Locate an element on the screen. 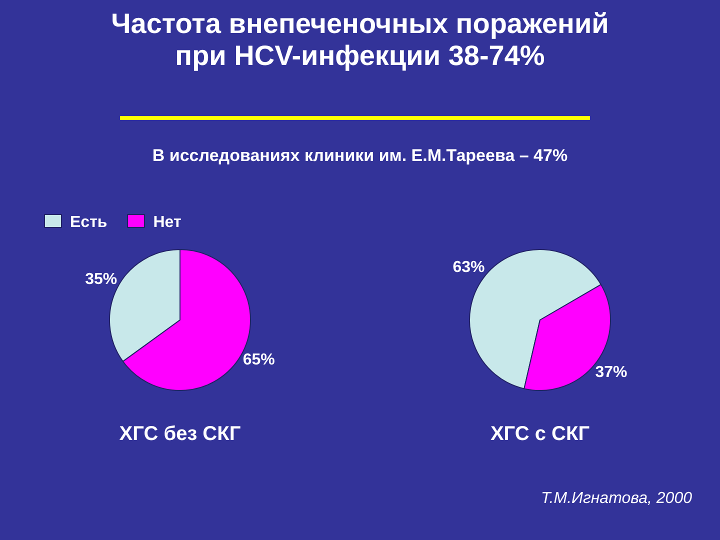  legend-label: Есть is located at coordinates (88, 223).